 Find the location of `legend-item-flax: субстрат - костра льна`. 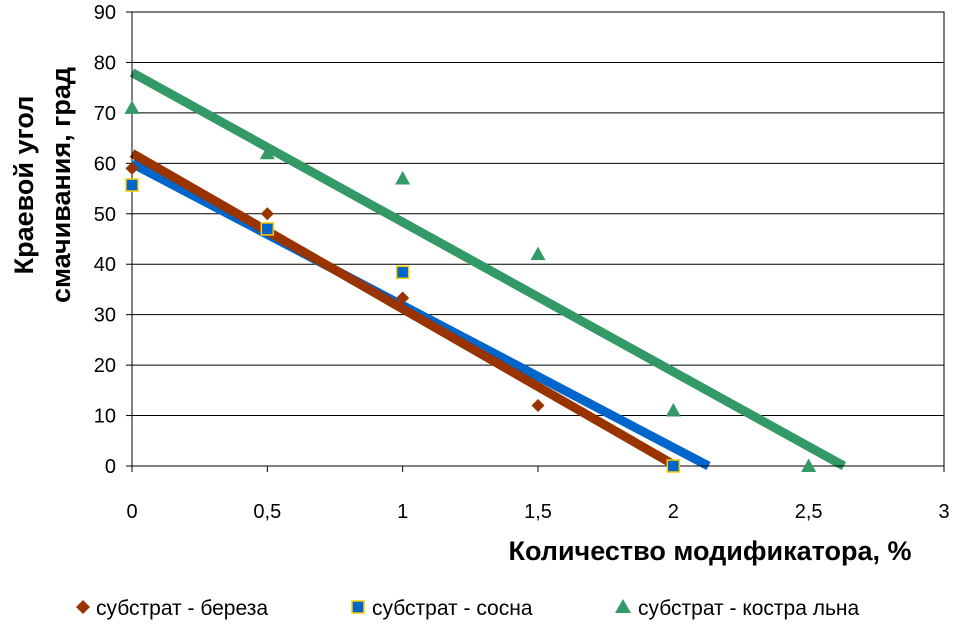

legend-item-flax: субстрат - костра льна is located at coordinates (737, 608).